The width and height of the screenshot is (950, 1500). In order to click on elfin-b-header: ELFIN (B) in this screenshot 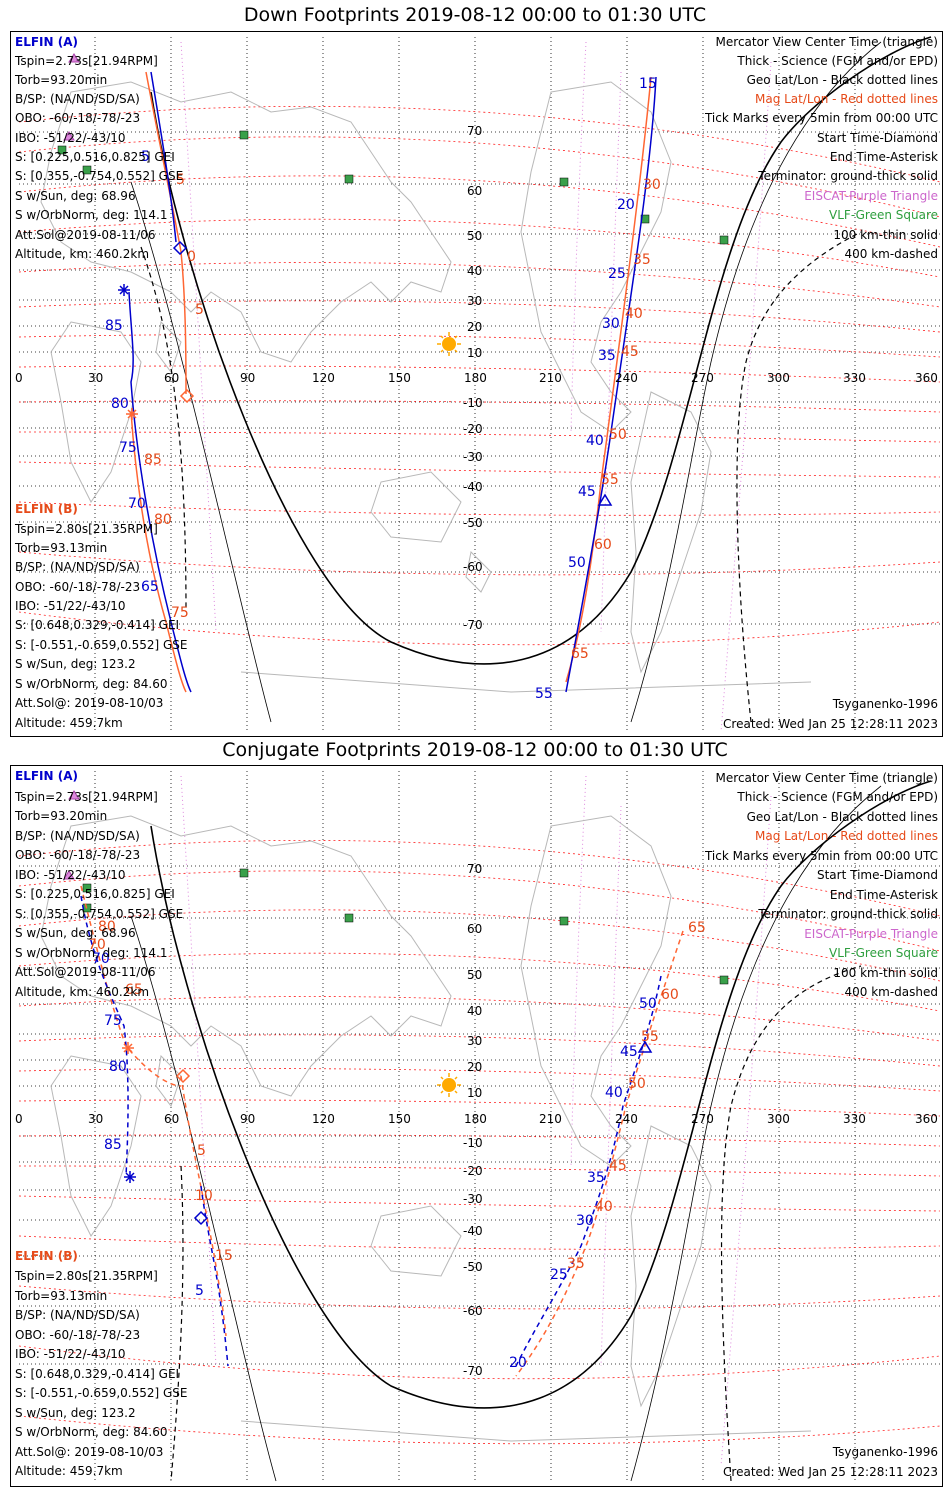, I will do `click(46, 1256)`.